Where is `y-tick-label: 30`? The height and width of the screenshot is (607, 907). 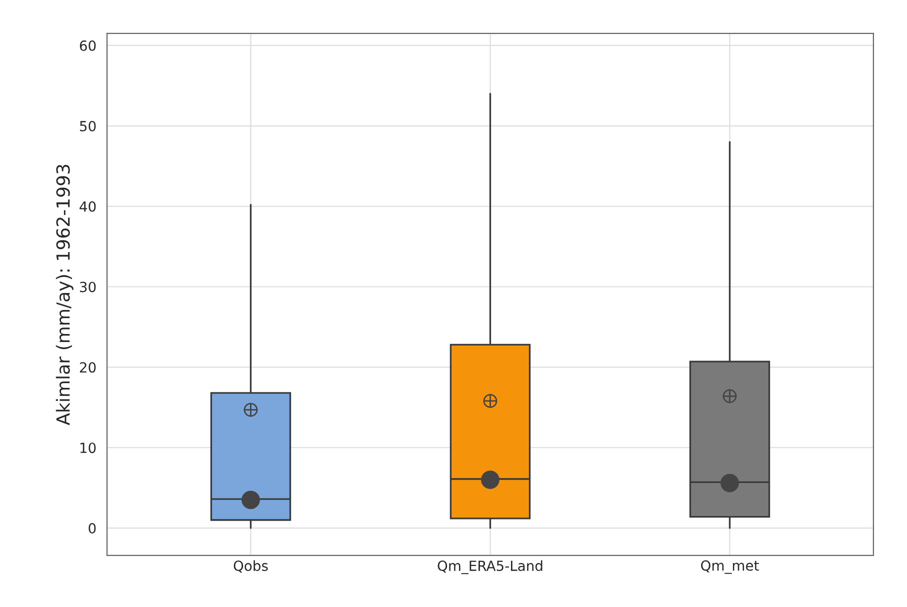 y-tick-label: 30 is located at coordinates (88, 287).